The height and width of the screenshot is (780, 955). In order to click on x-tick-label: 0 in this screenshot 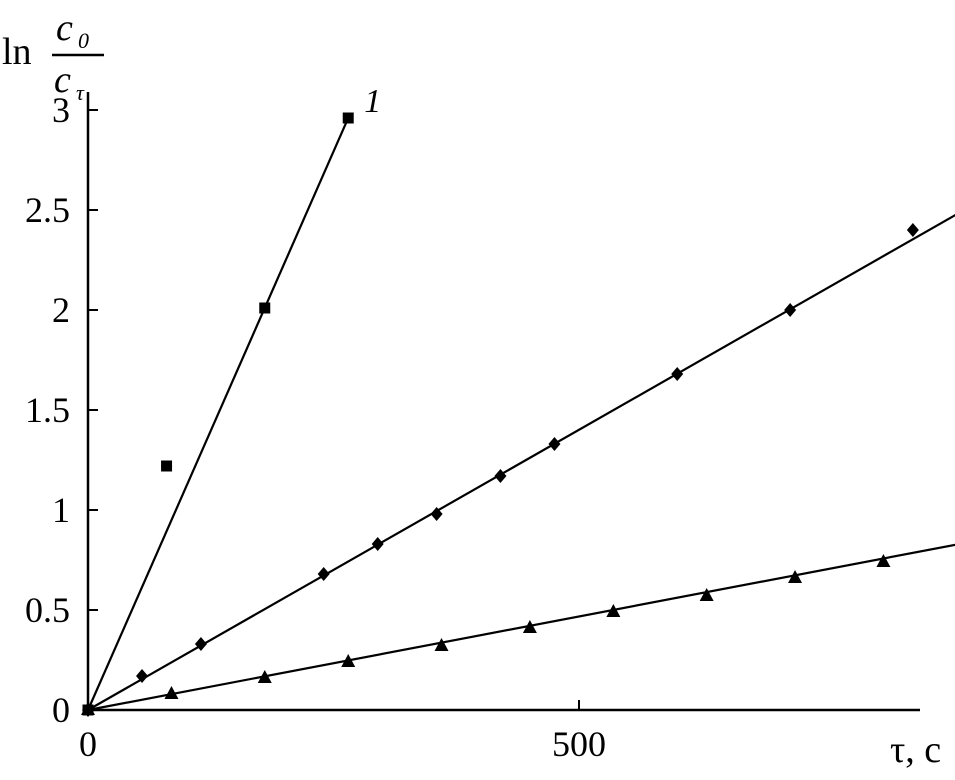, I will do `click(88, 744)`.